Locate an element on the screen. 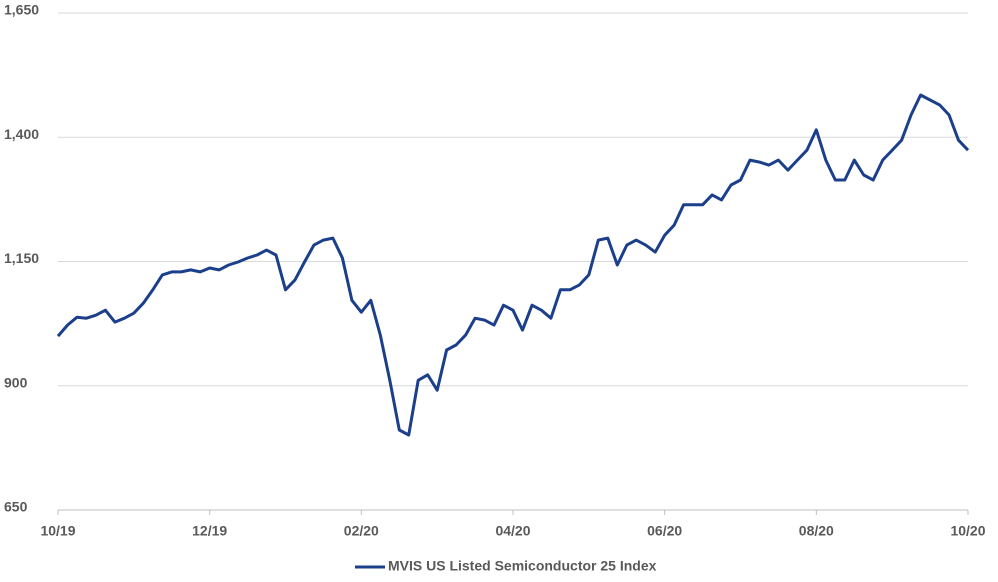 This screenshot has height=582, width=998. x-tick-label: 12/19 is located at coordinates (209, 531).